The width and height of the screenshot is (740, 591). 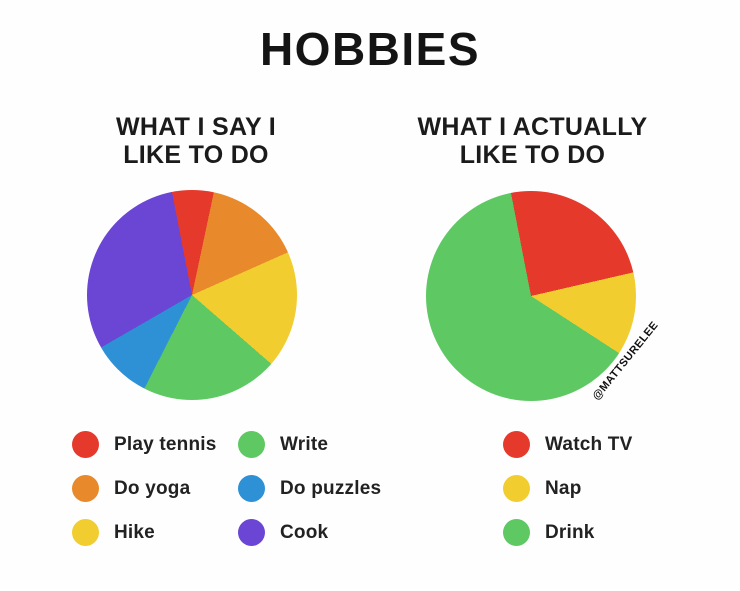 I want to click on legend-item-do-yoga: Do yoga, so click(x=144, y=488).